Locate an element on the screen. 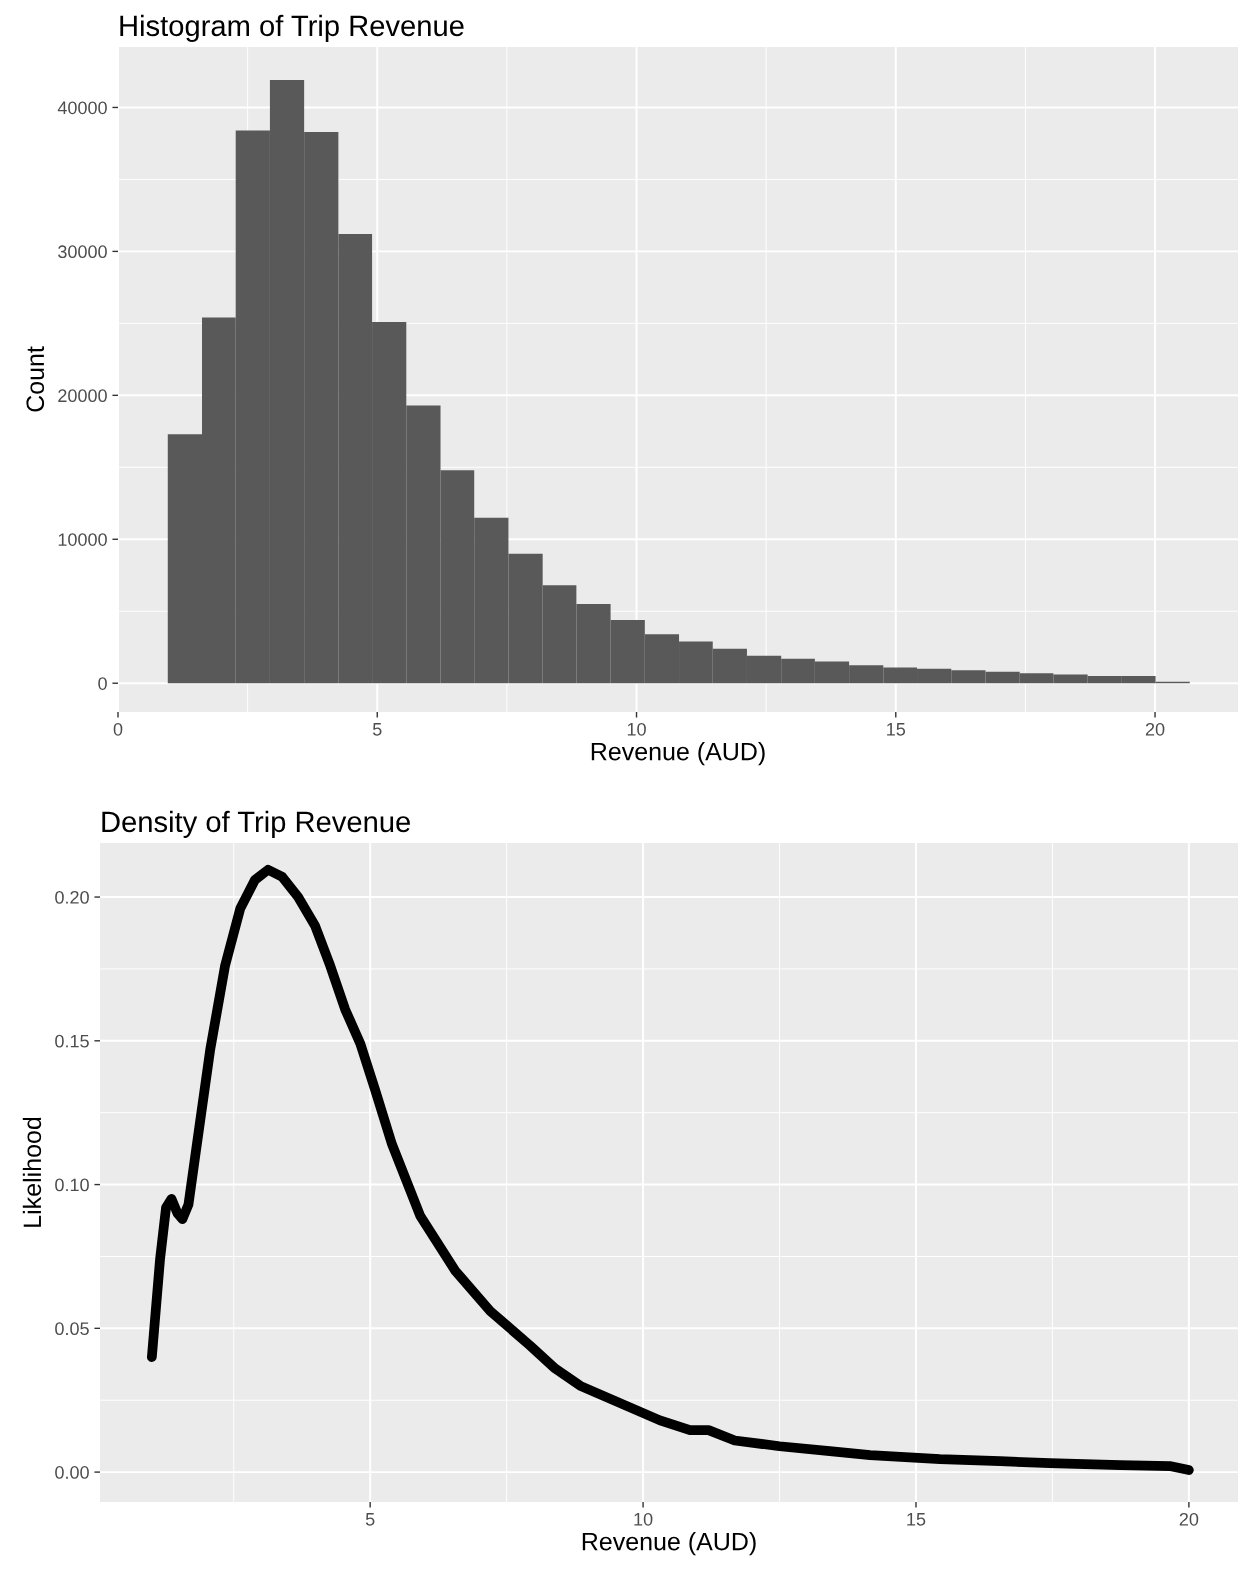 This screenshot has height=1572, width=1241. y-tick-label: 40000 is located at coordinates (82, 108).